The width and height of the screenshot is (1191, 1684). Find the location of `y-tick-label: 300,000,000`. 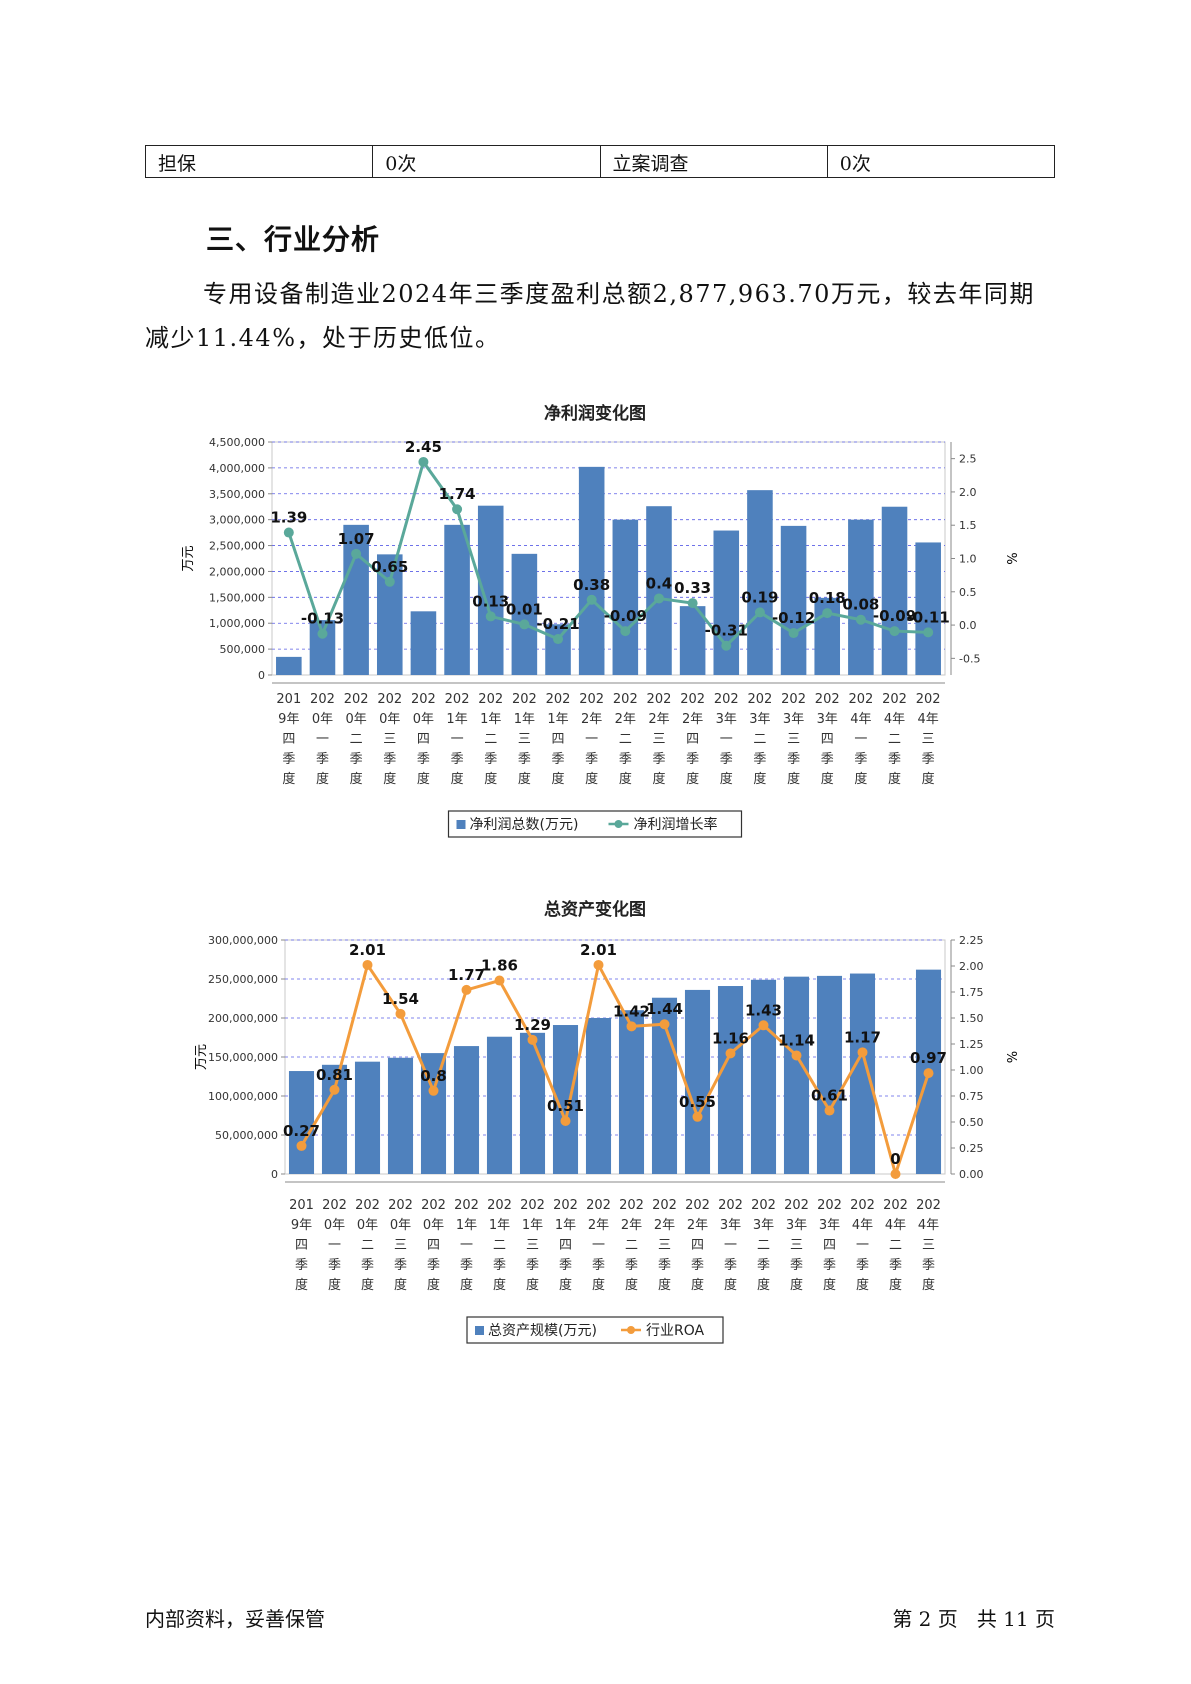

y-tick-label: 300,000,000 is located at coordinates (243, 940).